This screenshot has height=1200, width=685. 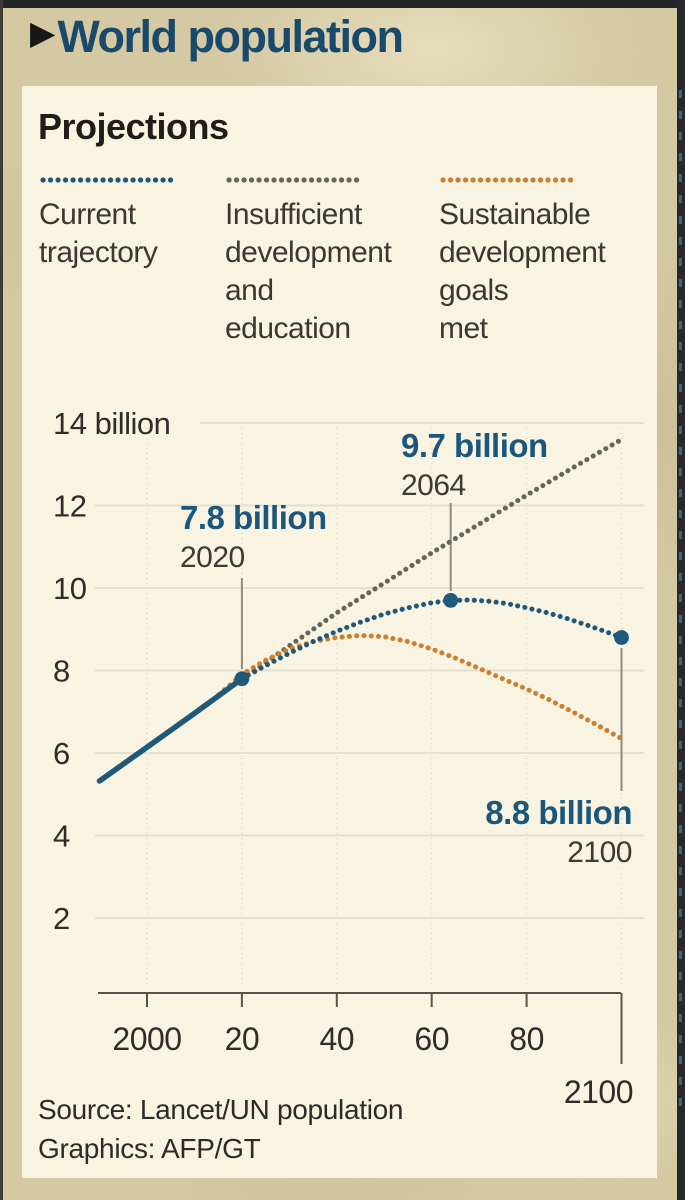 I want to click on annotation-2020-value: 7.8 billion, so click(x=253, y=517).